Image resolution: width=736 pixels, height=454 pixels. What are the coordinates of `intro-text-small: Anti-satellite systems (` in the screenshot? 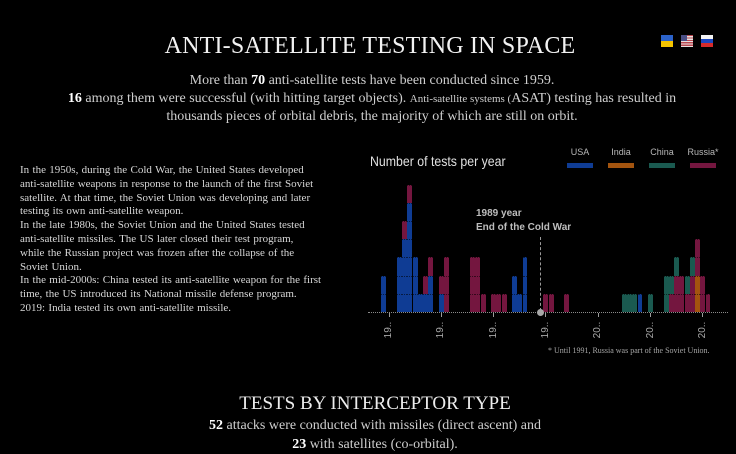 It's located at (460, 98).